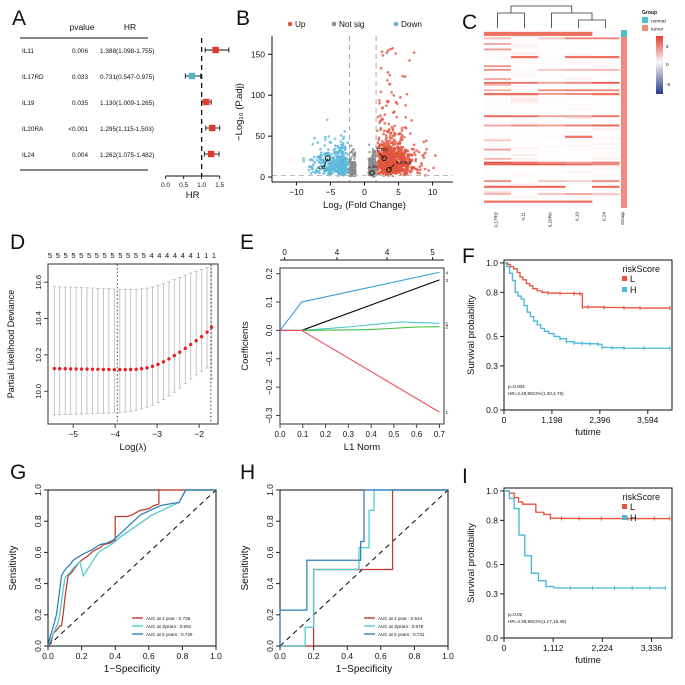 The width and height of the screenshot is (685, 685). Describe the element at coordinates (38, 391) in the screenshot. I see `y-tick-label: 10.0` at that location.